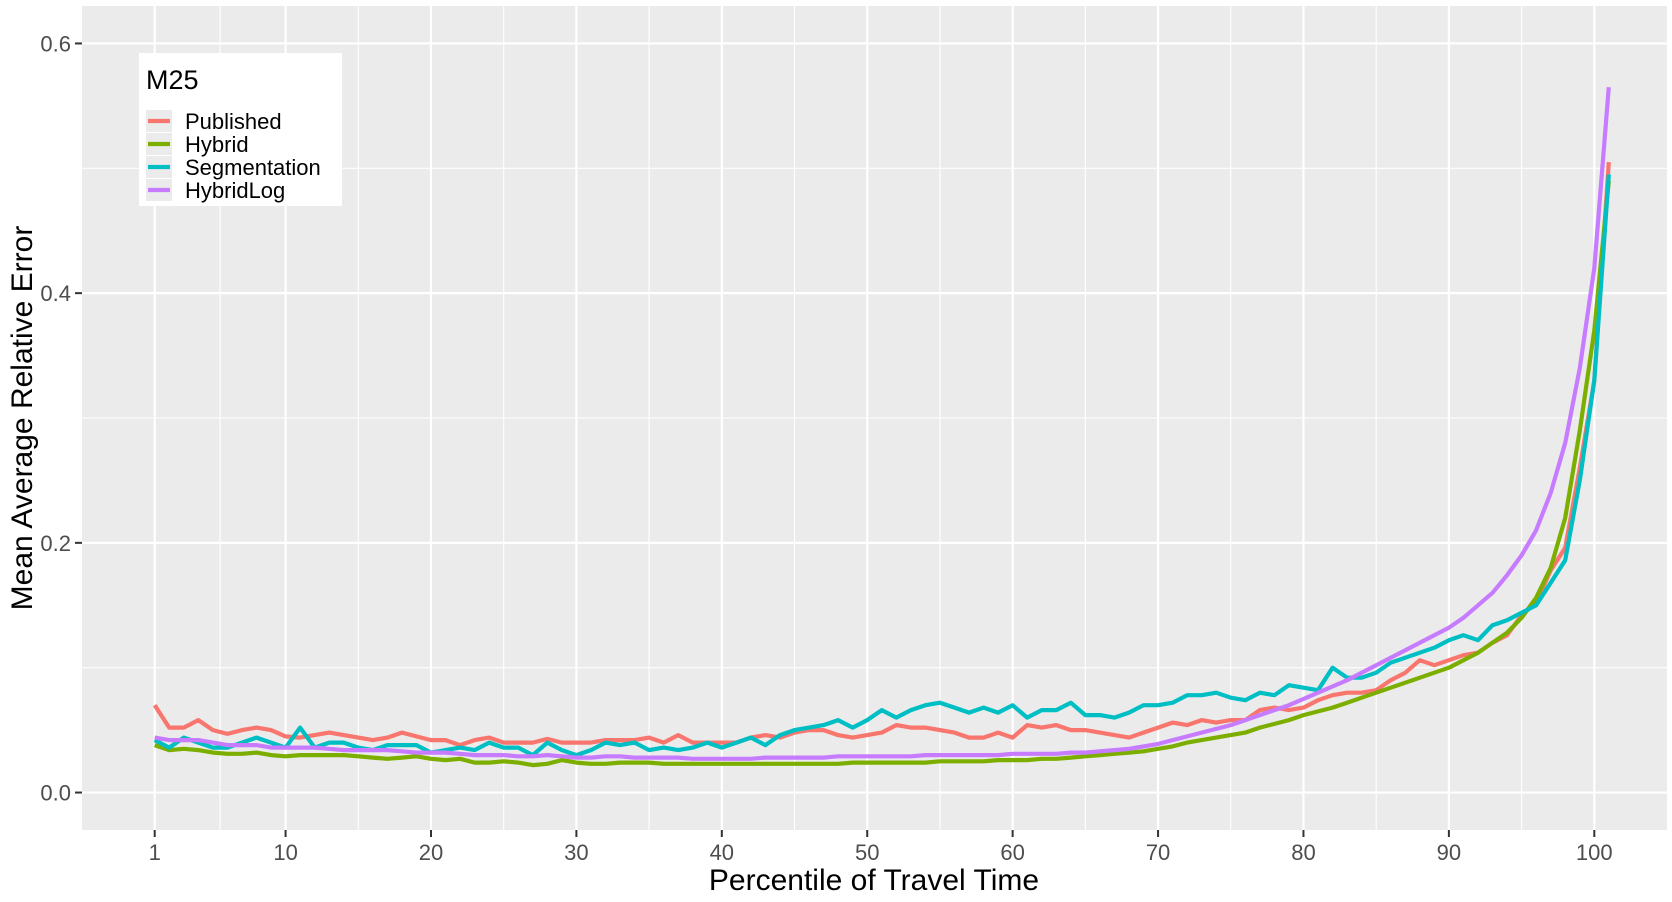 This screenshot has width=1672, height=902. I want to click on legend-label: Hybrid, so click(217, 144).